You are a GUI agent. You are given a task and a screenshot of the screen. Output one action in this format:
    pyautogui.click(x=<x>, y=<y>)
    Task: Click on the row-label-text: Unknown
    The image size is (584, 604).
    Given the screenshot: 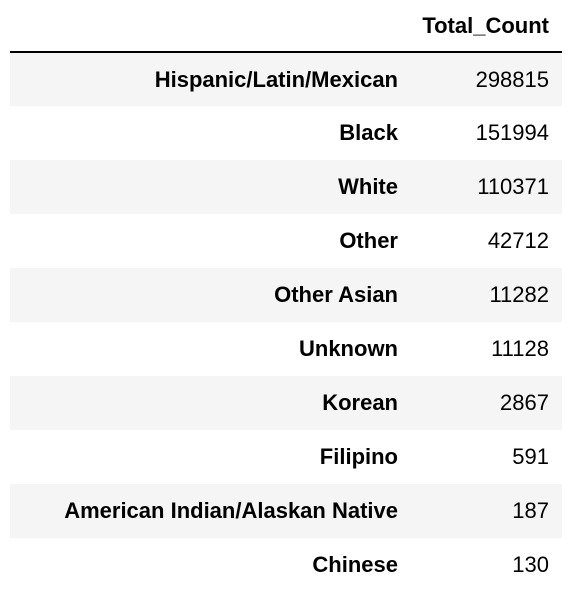 What is the action you would take?
    pyautogui.click(x=348, y=348)
    